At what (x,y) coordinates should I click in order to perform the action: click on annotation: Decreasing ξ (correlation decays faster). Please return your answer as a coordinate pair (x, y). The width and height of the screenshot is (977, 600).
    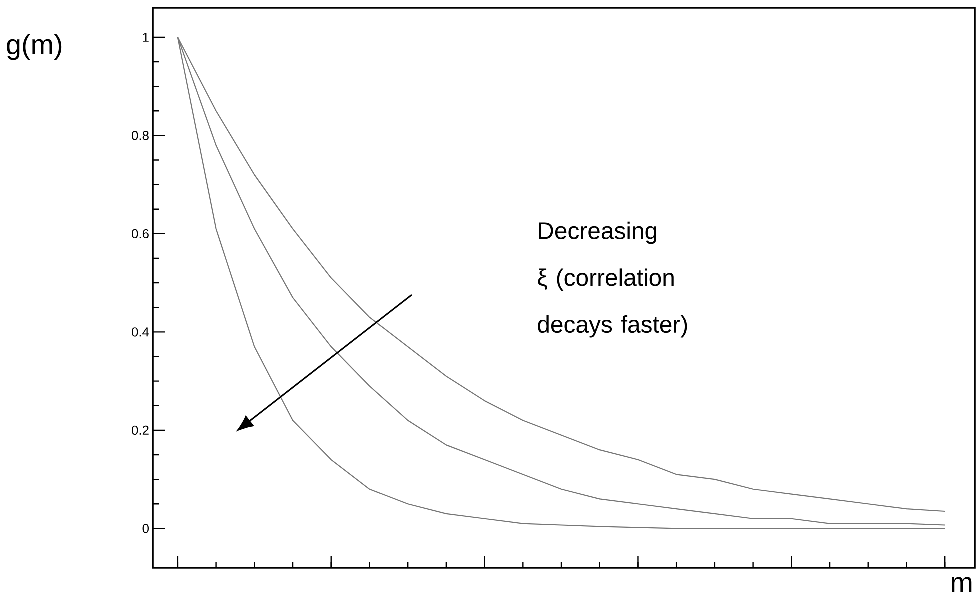
    Looking at the image, I should click on (613, 280).